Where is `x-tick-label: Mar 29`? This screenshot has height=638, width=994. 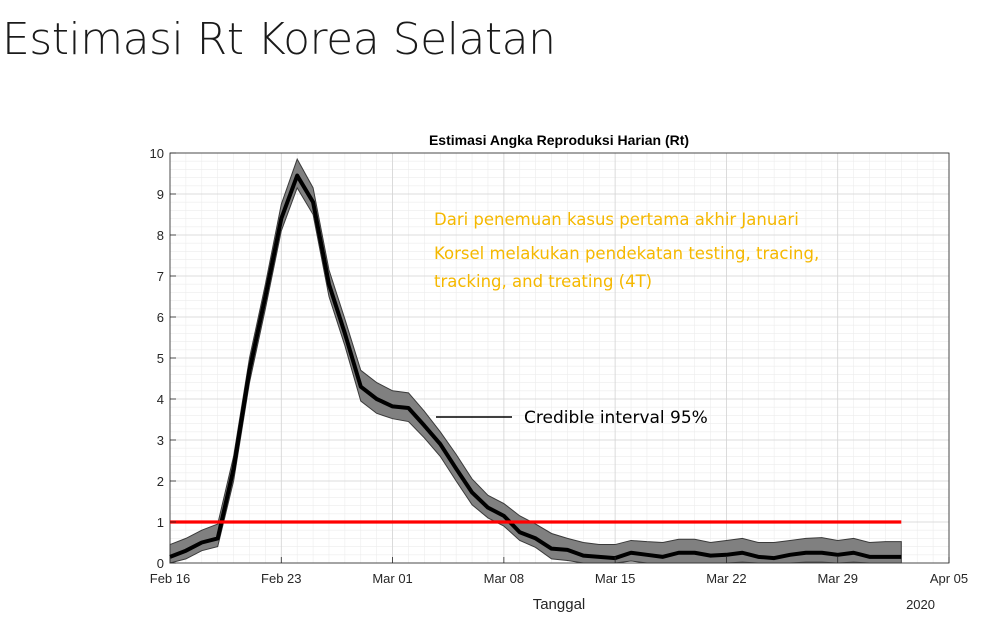
x-tick-label: Mar 29 is located at coordinates (837, 578).